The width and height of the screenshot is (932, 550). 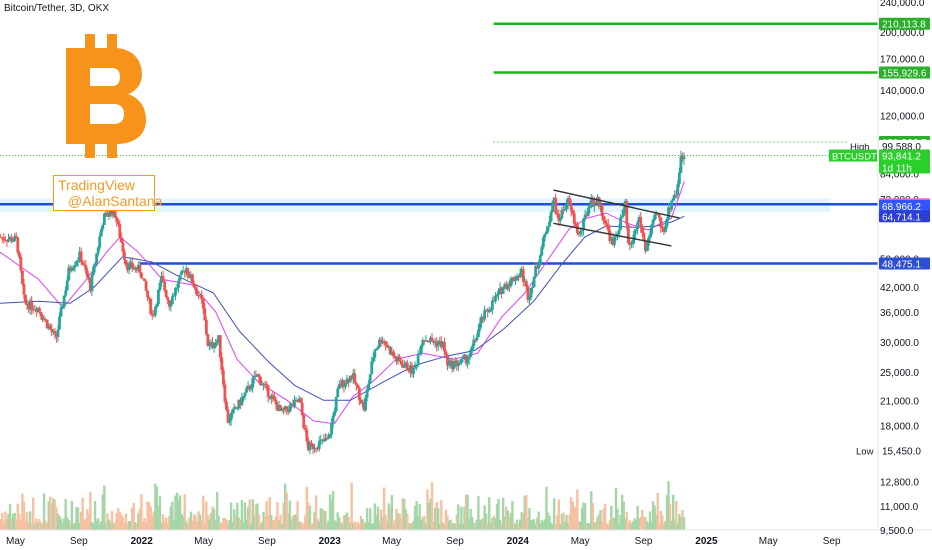 What do you see at coordinates (899, 373) in the screenshot?
I see `y-tick-label: 25,000.0` at bounding box center [899, 373].